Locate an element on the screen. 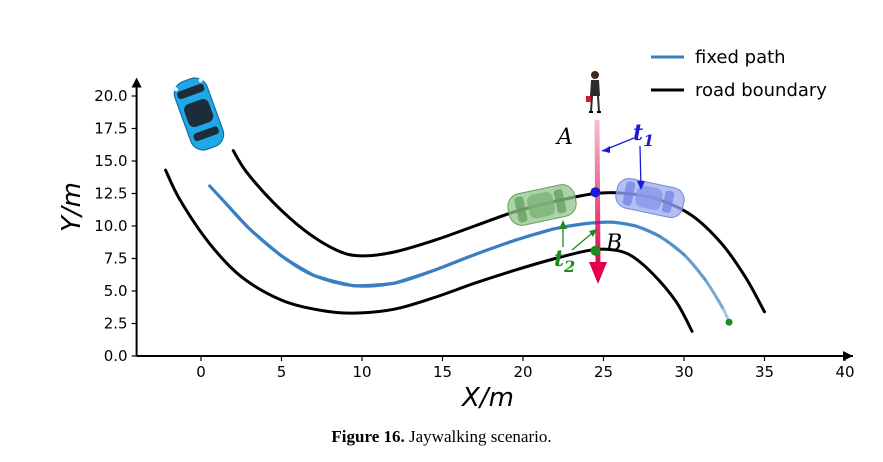  y-tick-label: 7.5 is located at coordinates (116, 259).